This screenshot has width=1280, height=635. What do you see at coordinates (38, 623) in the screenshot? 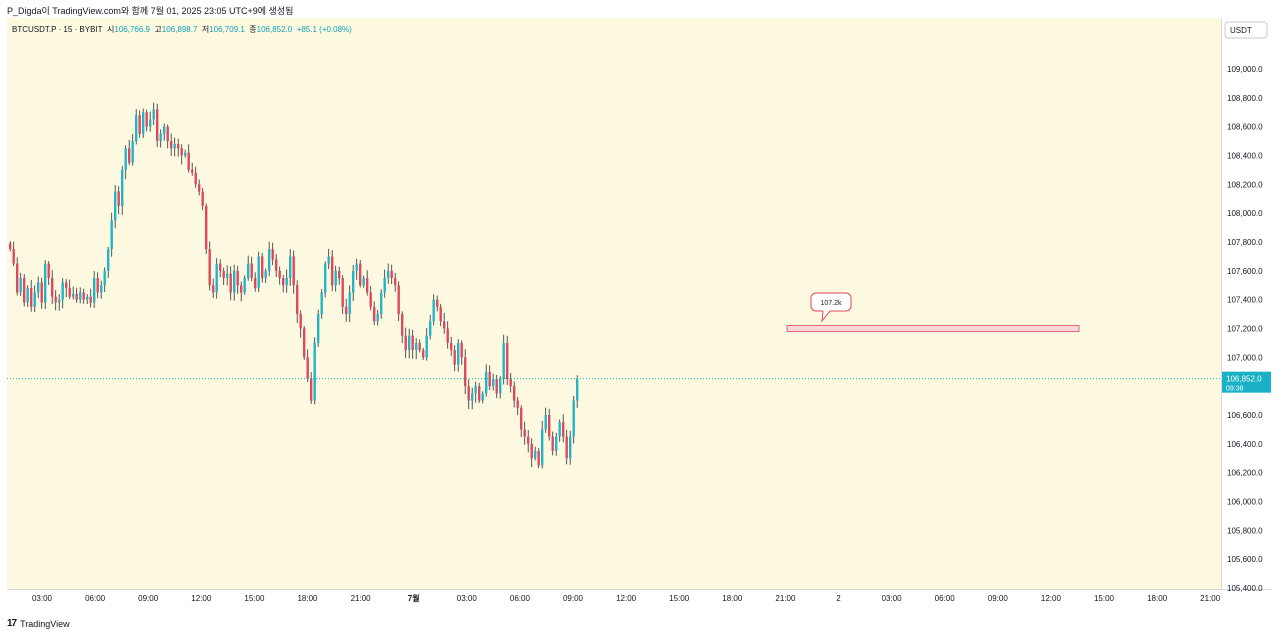
I see `tradingview-logo: 17 TradingView` at bounding box center [38, 623].